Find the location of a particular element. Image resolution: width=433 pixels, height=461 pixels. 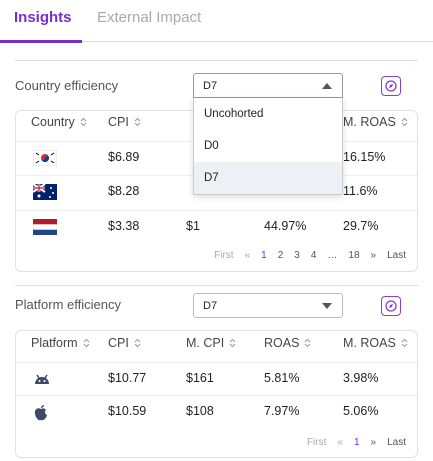

table-cell: 5.06% is located at coordinates (361, 411).